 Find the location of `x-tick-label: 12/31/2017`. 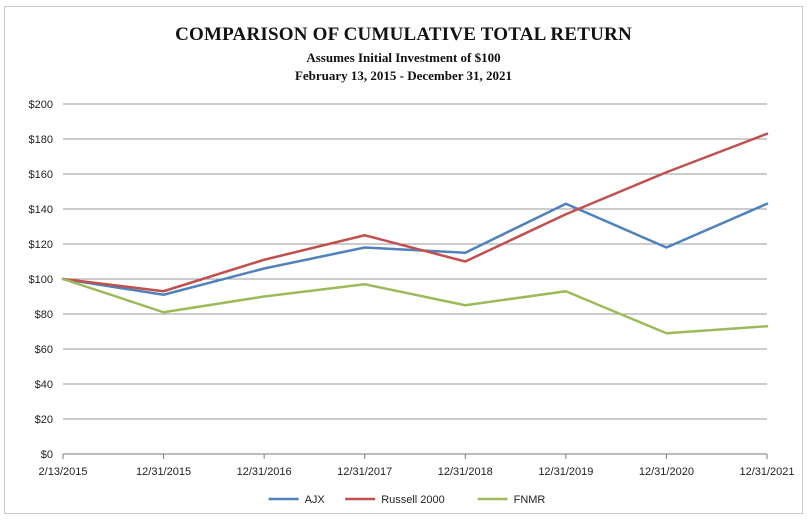

x-tick-label: 12/31/2017 is located at coordinates (364, 472).